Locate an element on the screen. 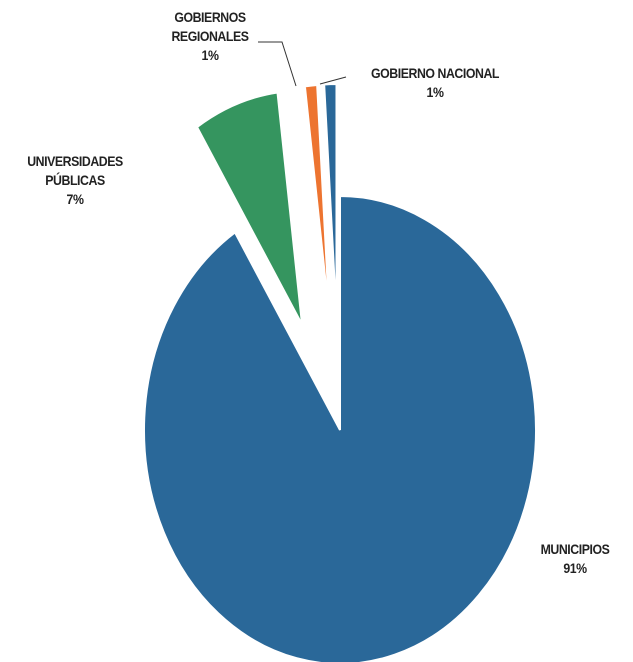 The width and height of the screenshot is (633, 662). slice-label: GOBIERNO NACIONAL 1% is located at coordinates (434, 83).